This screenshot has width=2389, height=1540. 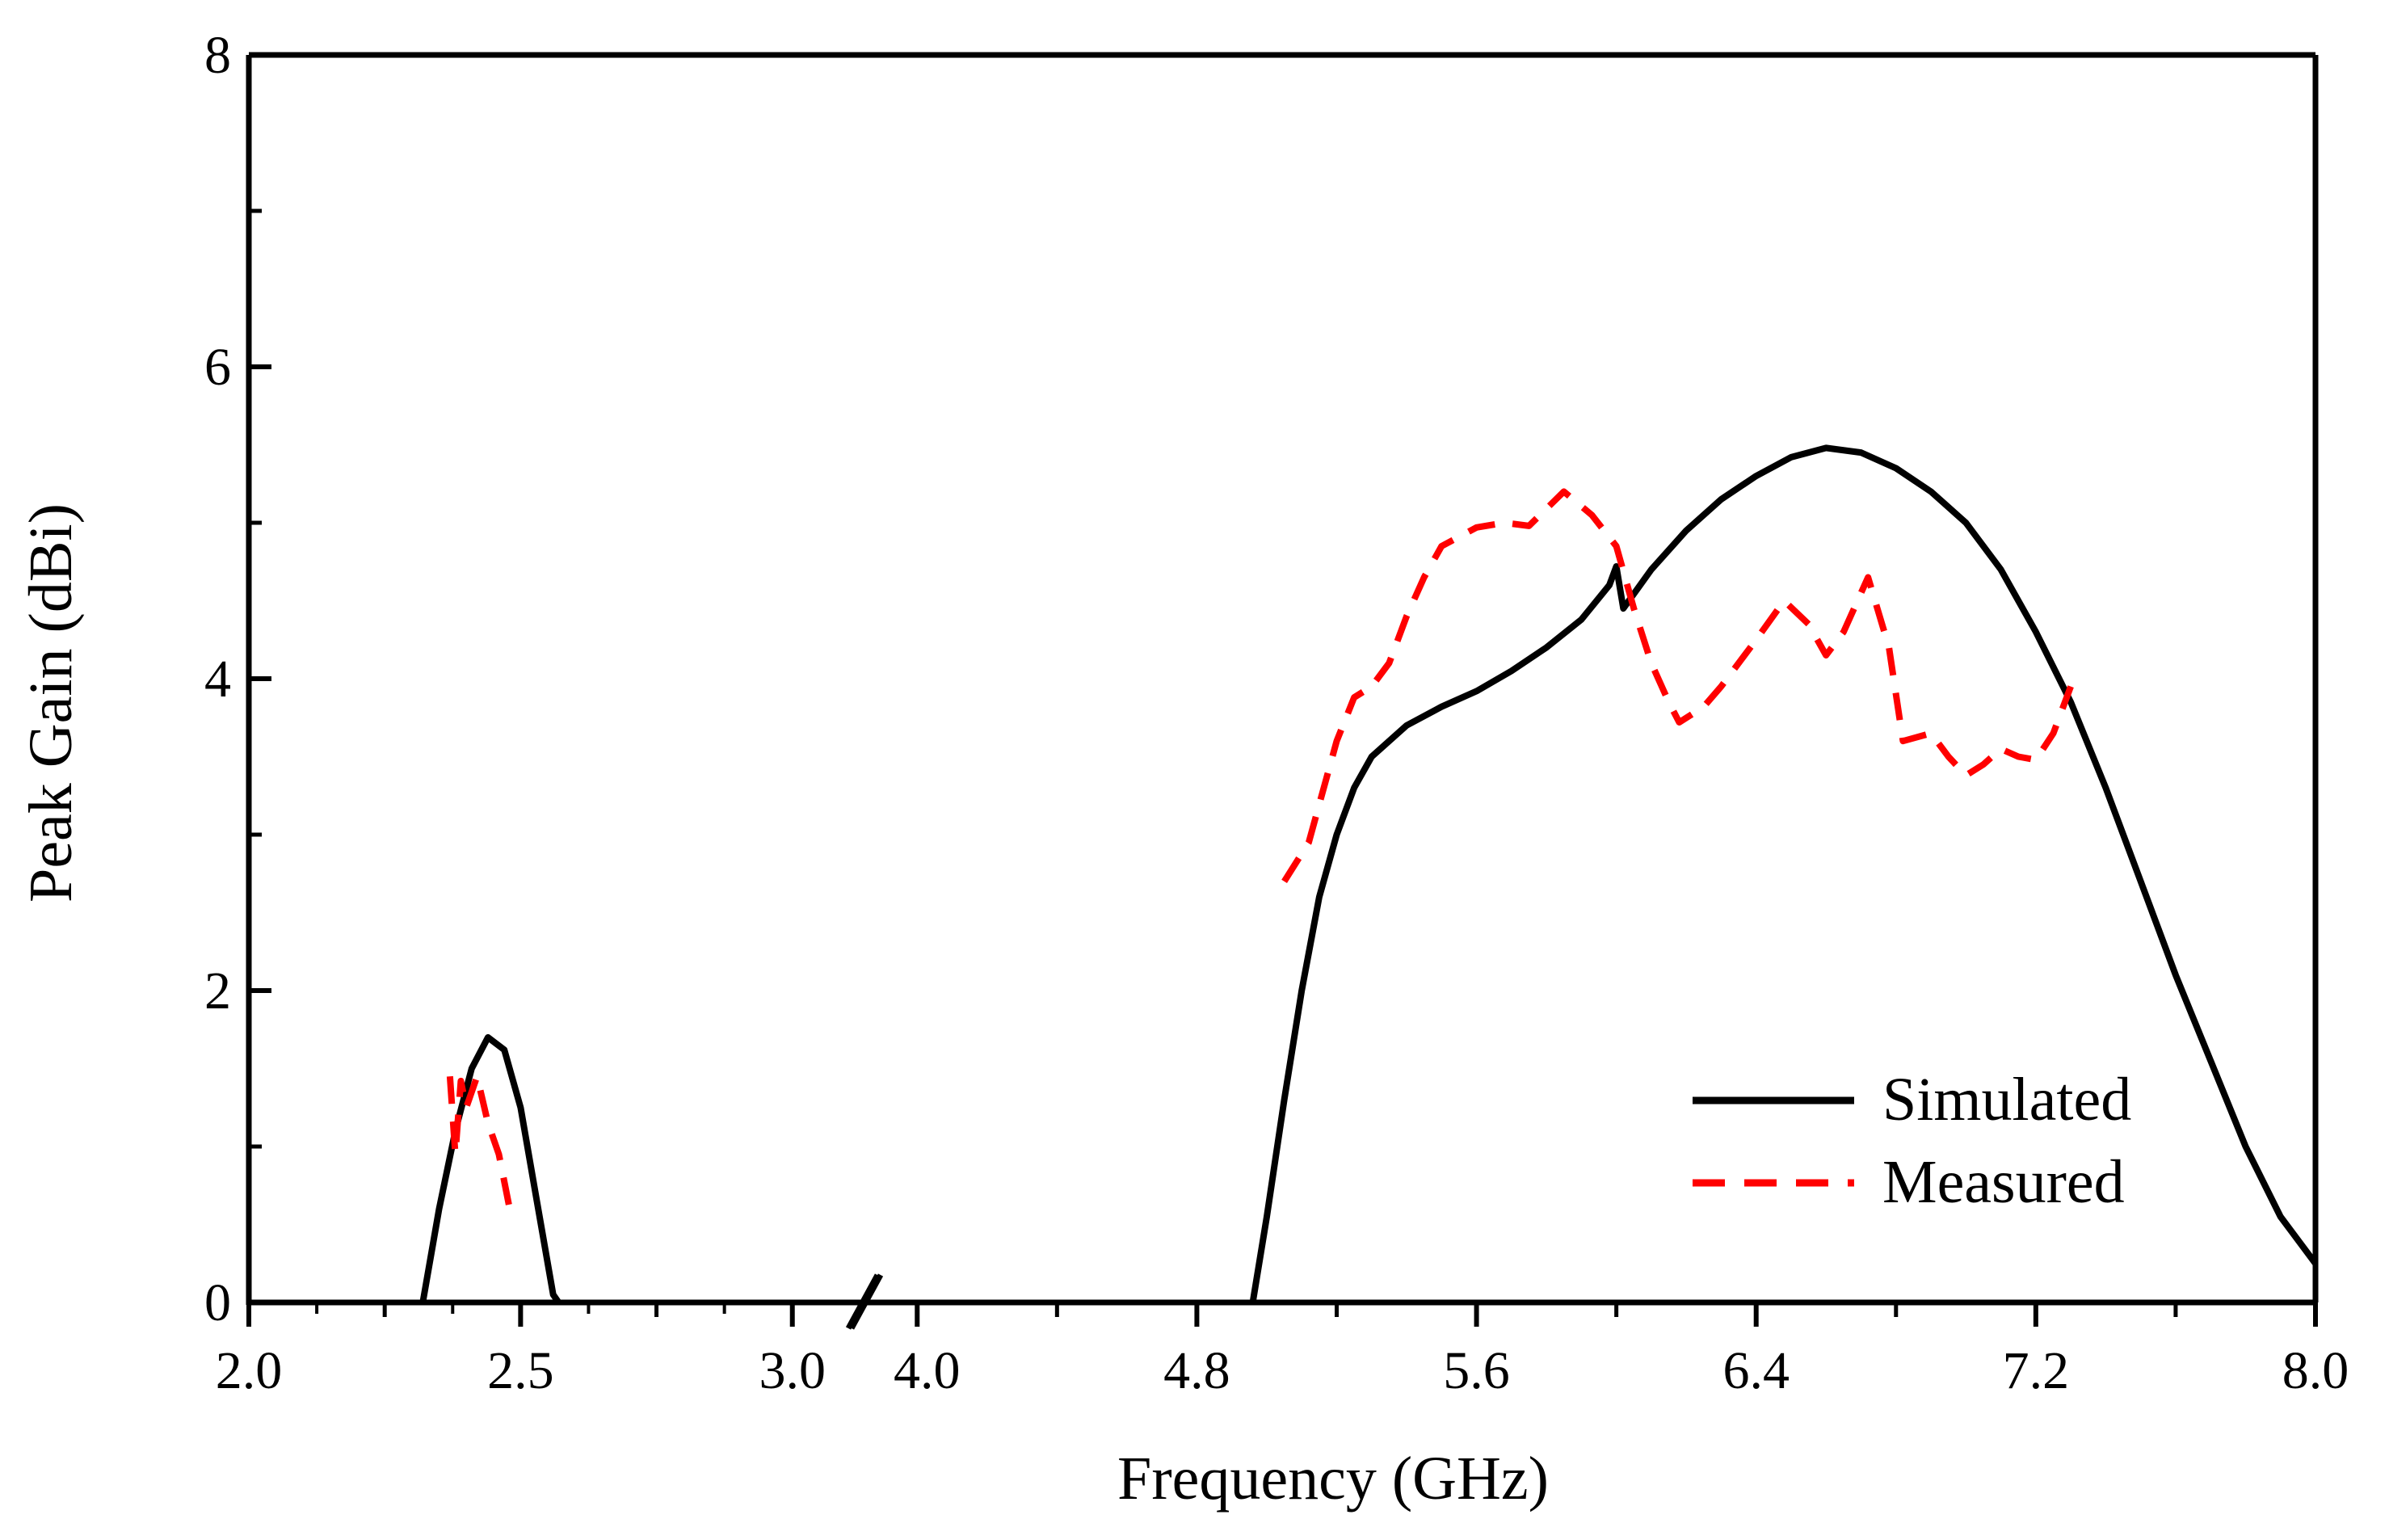 What do you see at coordinates (1197, 1370) in the screenshot?
I see `x-tick-label: 4.8` at bounding box center [1197, 1370].